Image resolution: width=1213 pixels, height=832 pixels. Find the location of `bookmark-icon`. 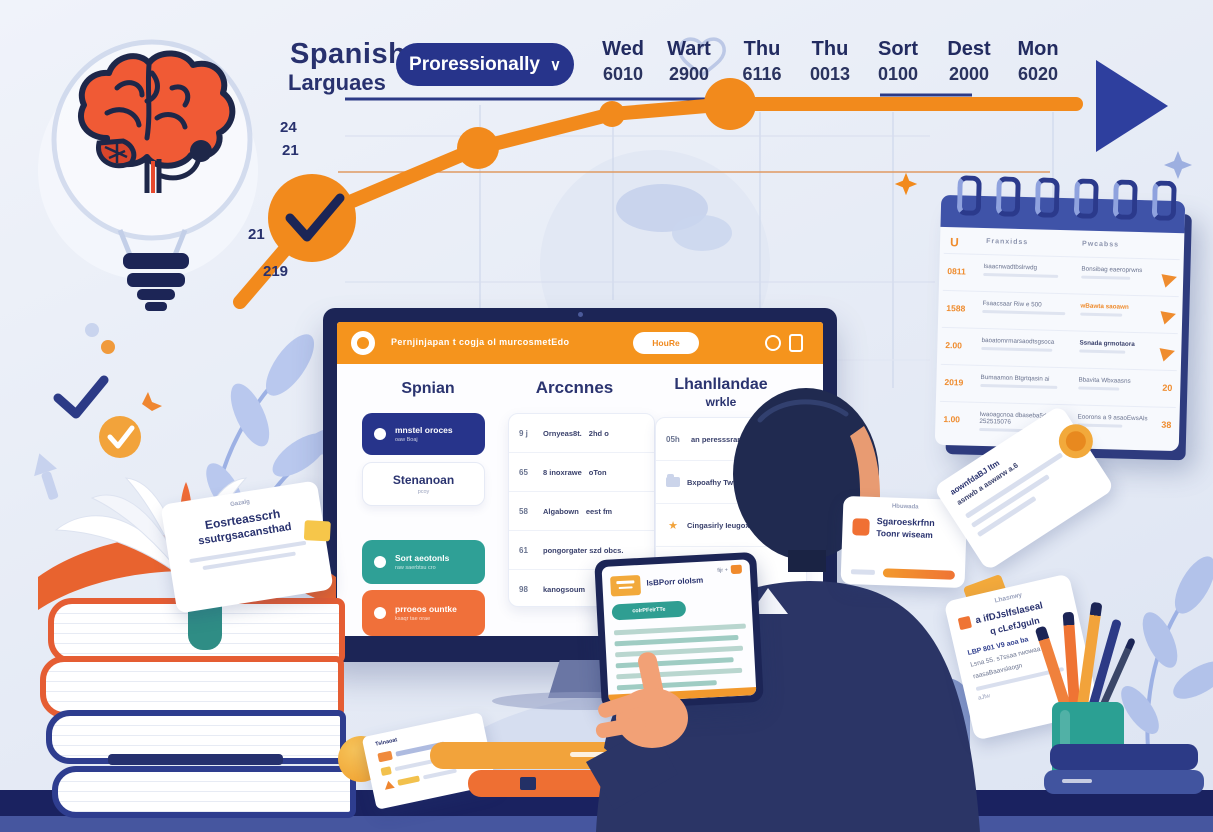

bookmark-icon is located at coordinates (796, 343).